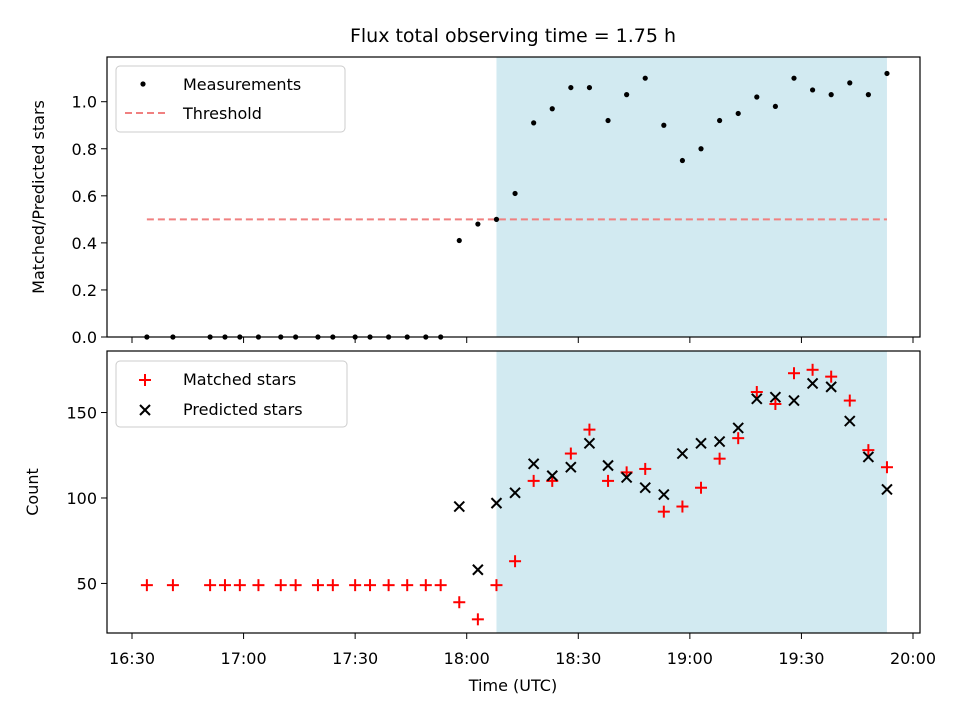  Describe the element at coordinates (913, 658) in the screenshot. I see `x-tick-label: 20:00` at that location.